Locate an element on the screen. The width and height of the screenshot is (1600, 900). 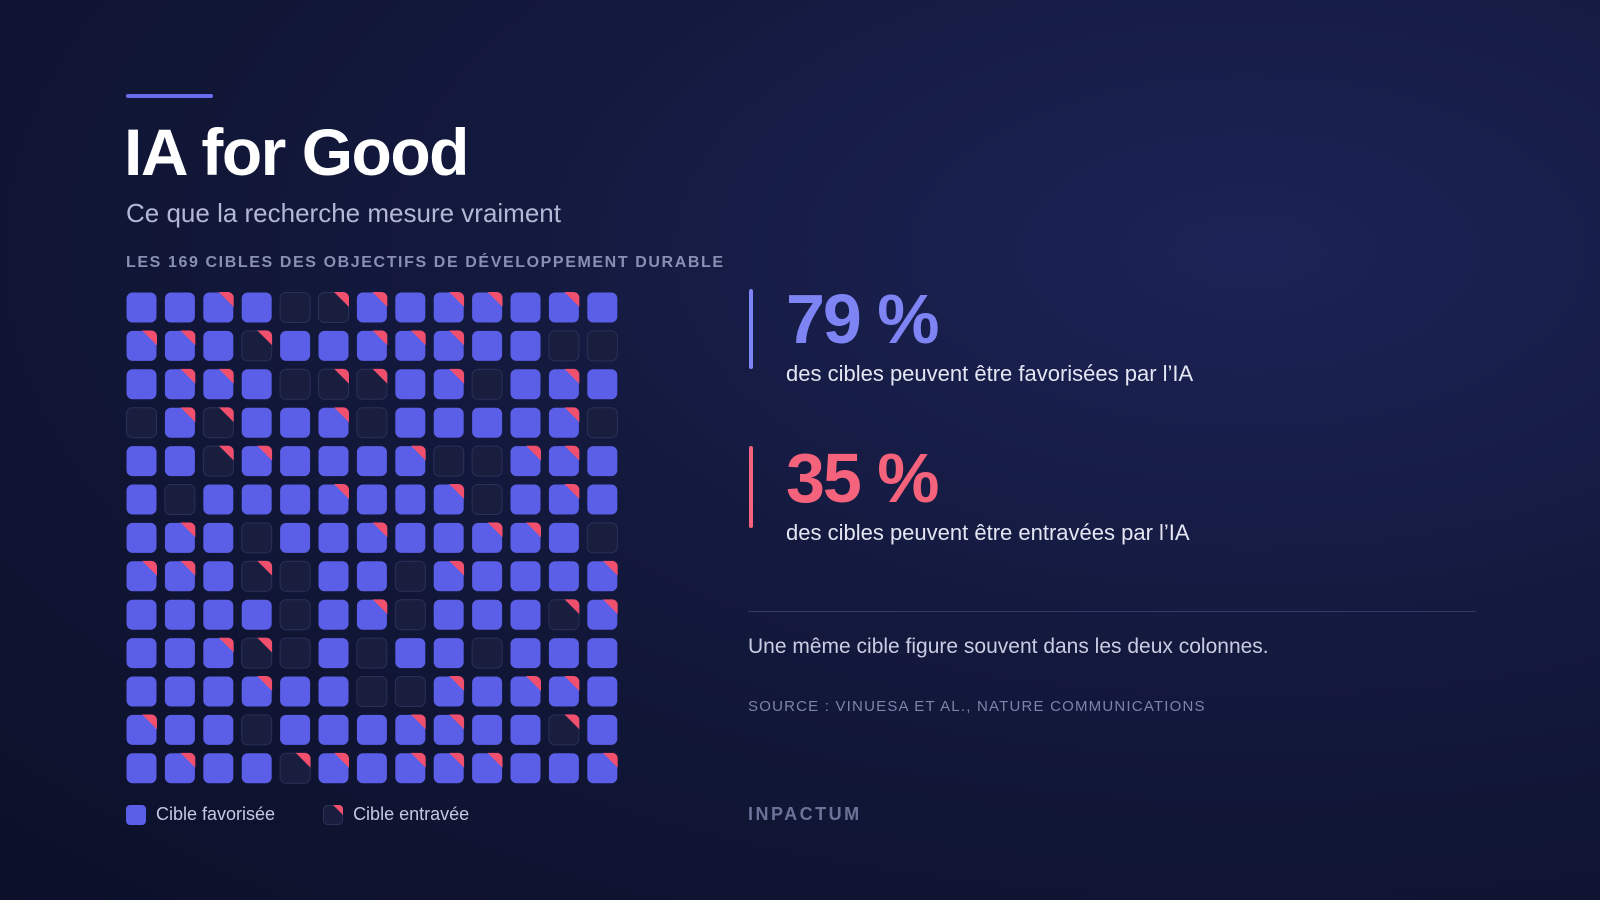
title-accent-bar is located at coordinates (169, 96).